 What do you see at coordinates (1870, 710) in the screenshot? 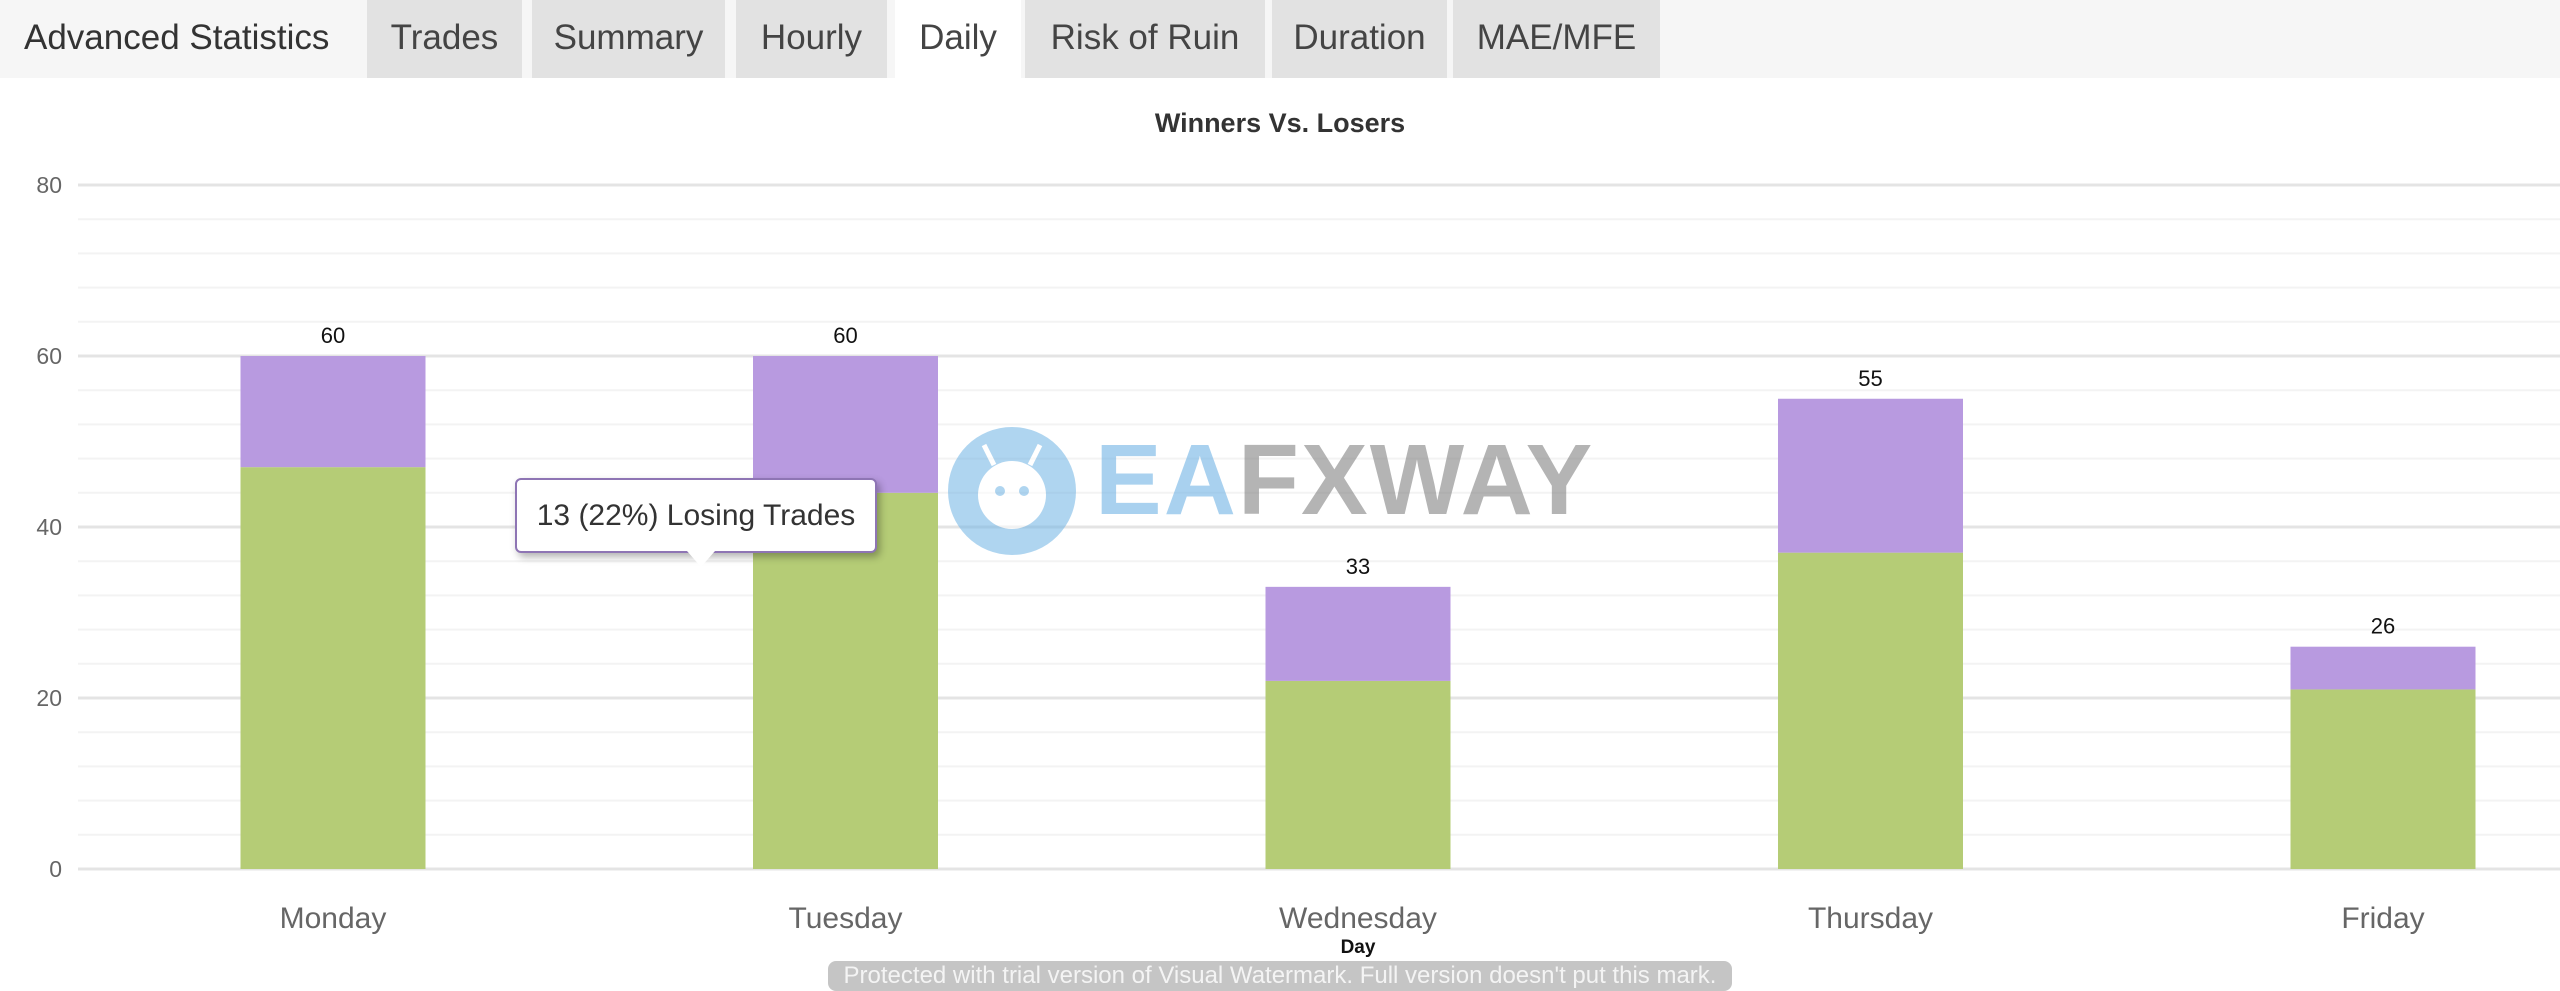
I see `bar-winners-thursday` at bounding box center [1870, 710].